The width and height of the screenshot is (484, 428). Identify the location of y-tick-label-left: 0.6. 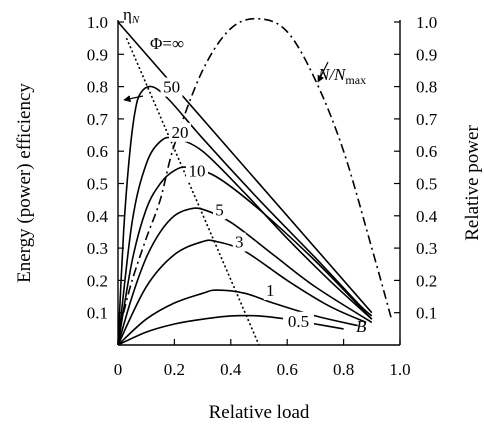
(97, 151).